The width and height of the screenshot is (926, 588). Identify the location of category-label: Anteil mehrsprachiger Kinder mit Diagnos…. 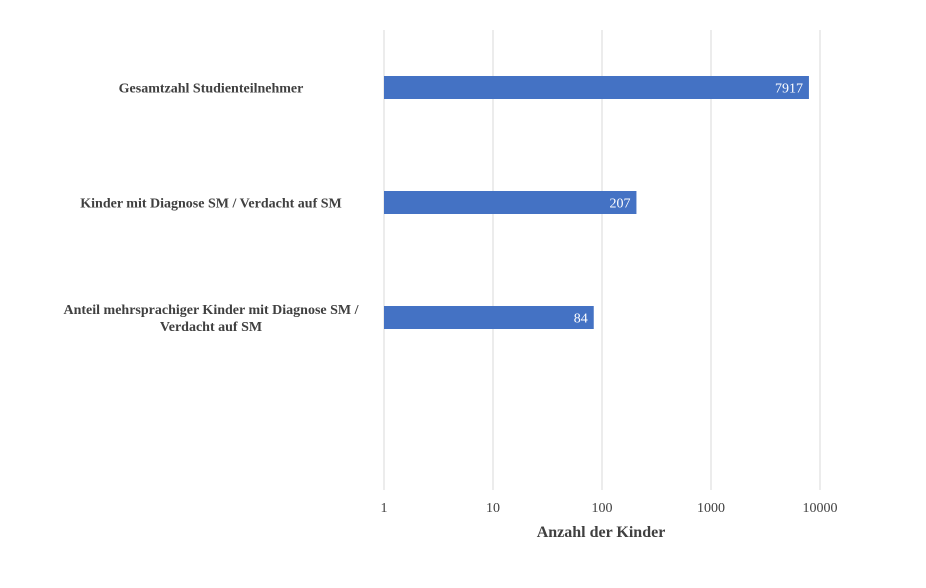
(211, 319).